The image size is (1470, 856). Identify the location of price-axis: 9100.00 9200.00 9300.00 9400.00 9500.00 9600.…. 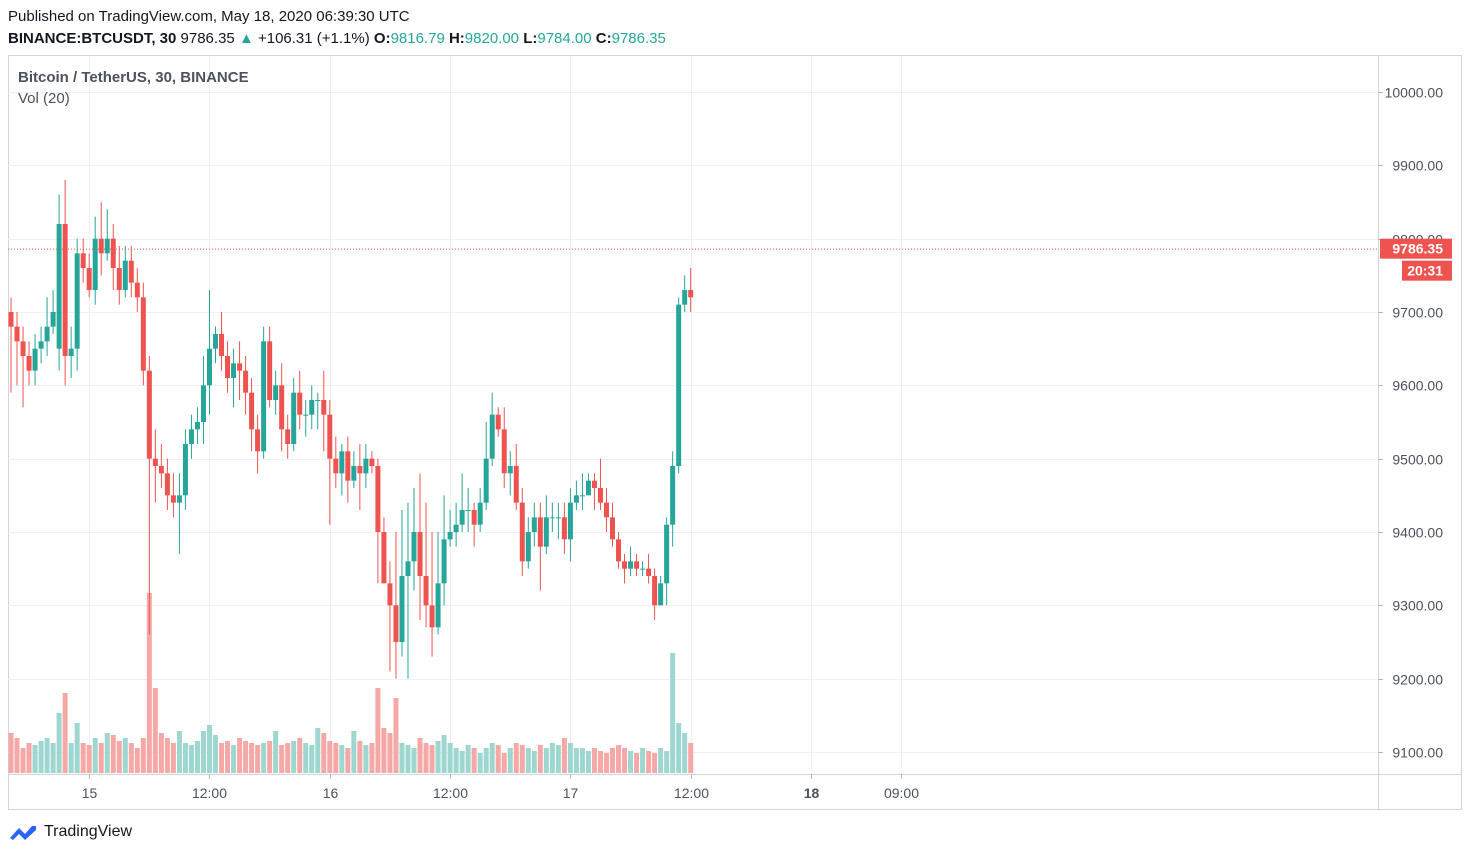
(1410, 423).